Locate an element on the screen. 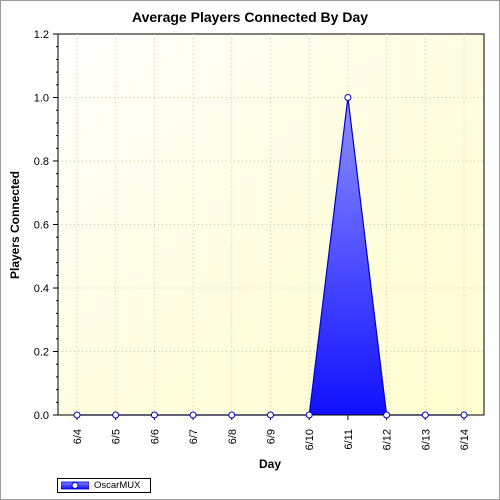 This screenshot has width=500, height=500. x-tick-label: 6/13 is located at coordinates (426, 439).